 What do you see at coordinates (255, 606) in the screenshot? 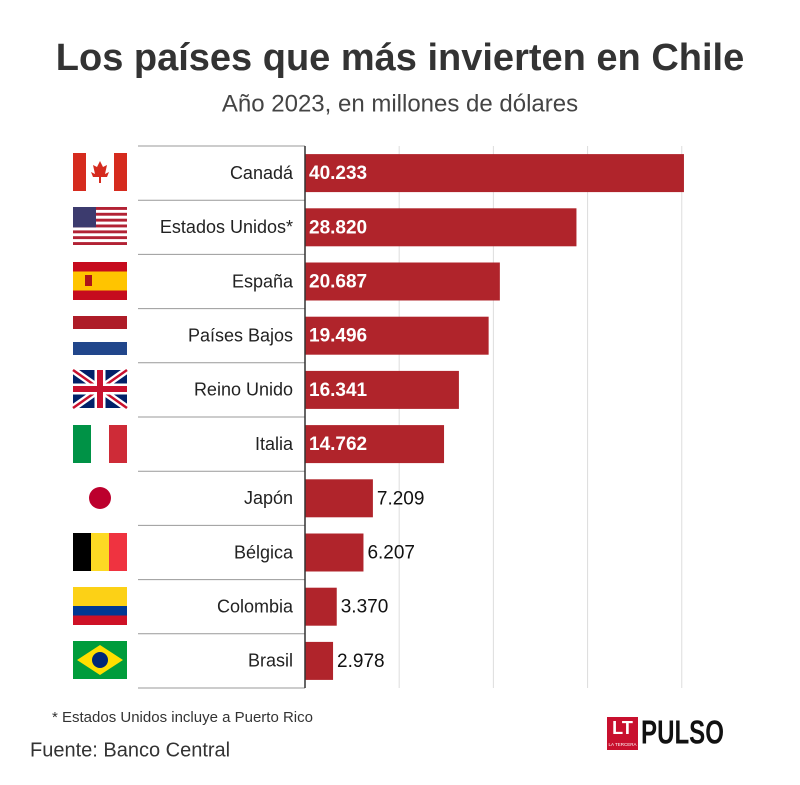
I see `category-label: Colombia` at bounding box center [255, 606].